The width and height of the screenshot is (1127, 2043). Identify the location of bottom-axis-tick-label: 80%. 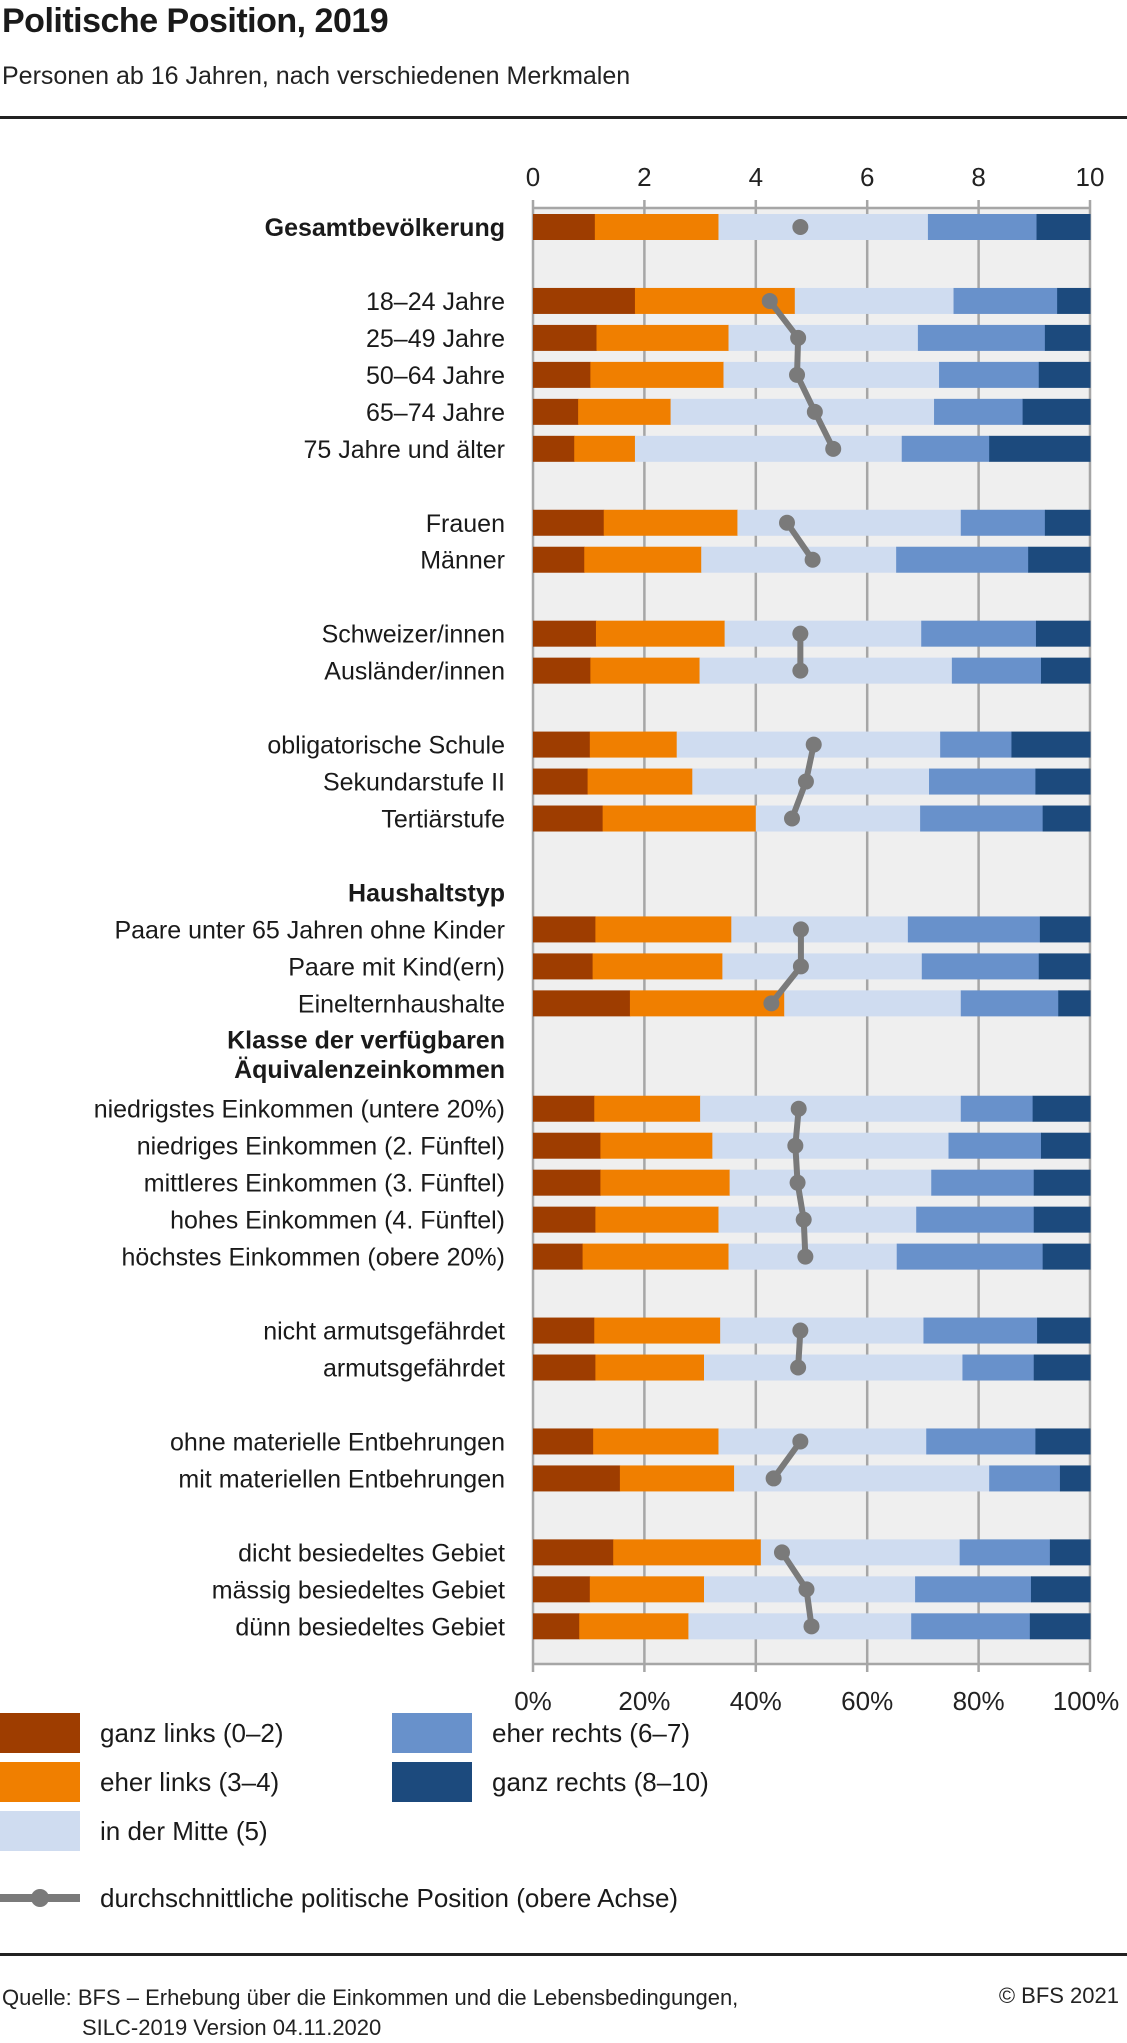
(979, 1701).